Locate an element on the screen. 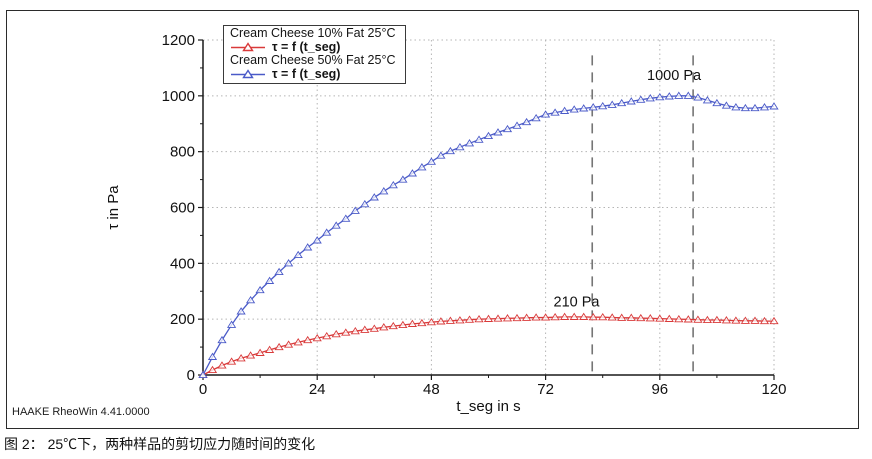 The width and height of the screenshot is (872, 459). y-tick-label: 1000 is located at coordinates (178, 96).